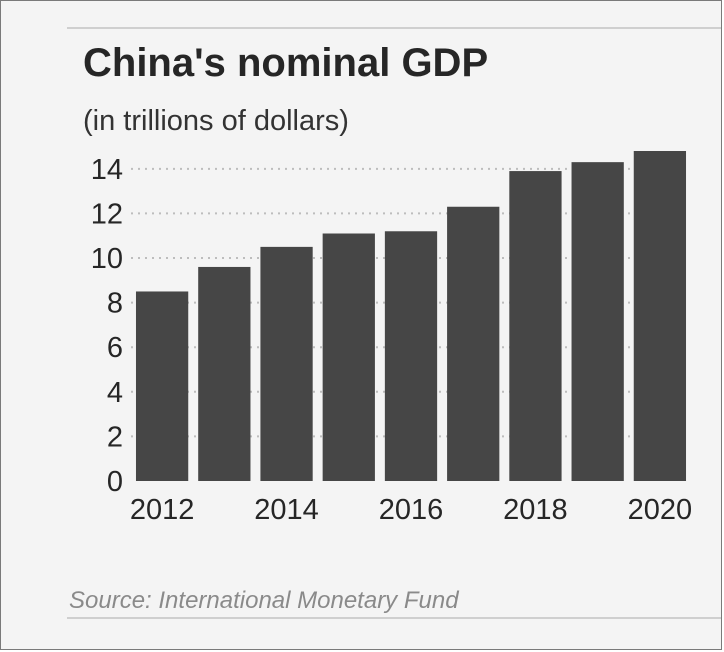  What do you see at coordinates (660, 510) in the screenshot?
I see `x-tick-label: 2020` at bounding box center [660, 510].